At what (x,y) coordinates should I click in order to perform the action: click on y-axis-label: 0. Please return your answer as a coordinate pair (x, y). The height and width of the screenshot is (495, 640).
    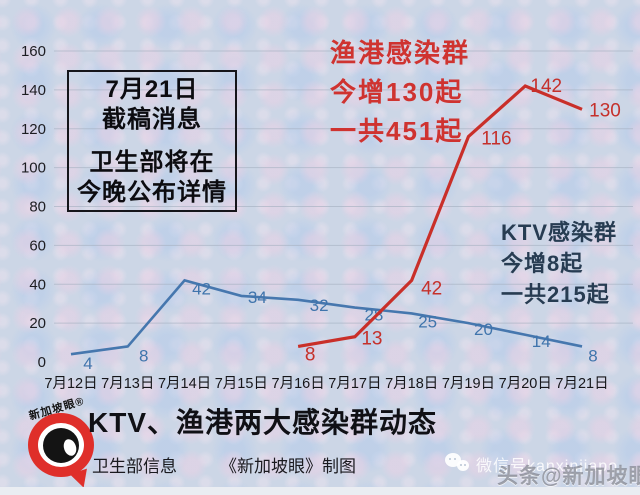
    Looking at the image, I should click on (42, 362).